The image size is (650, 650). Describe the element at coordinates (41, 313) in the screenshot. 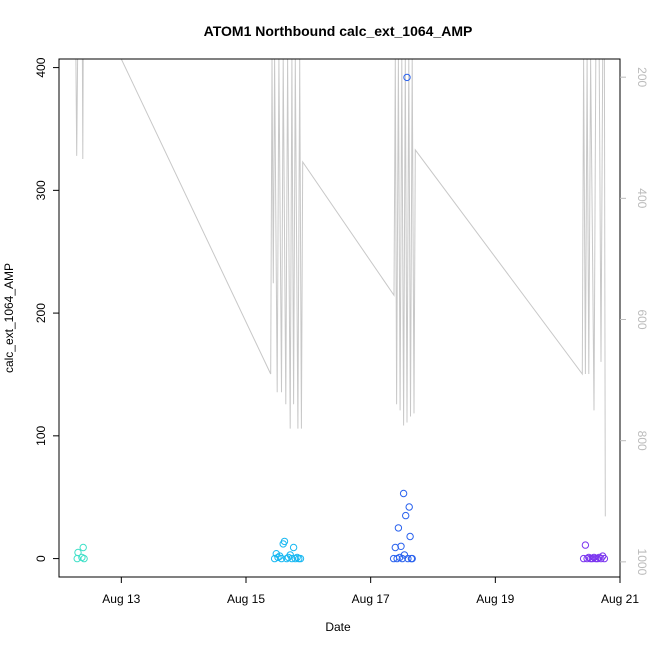

I see `y-tick-label: 200` at that location.